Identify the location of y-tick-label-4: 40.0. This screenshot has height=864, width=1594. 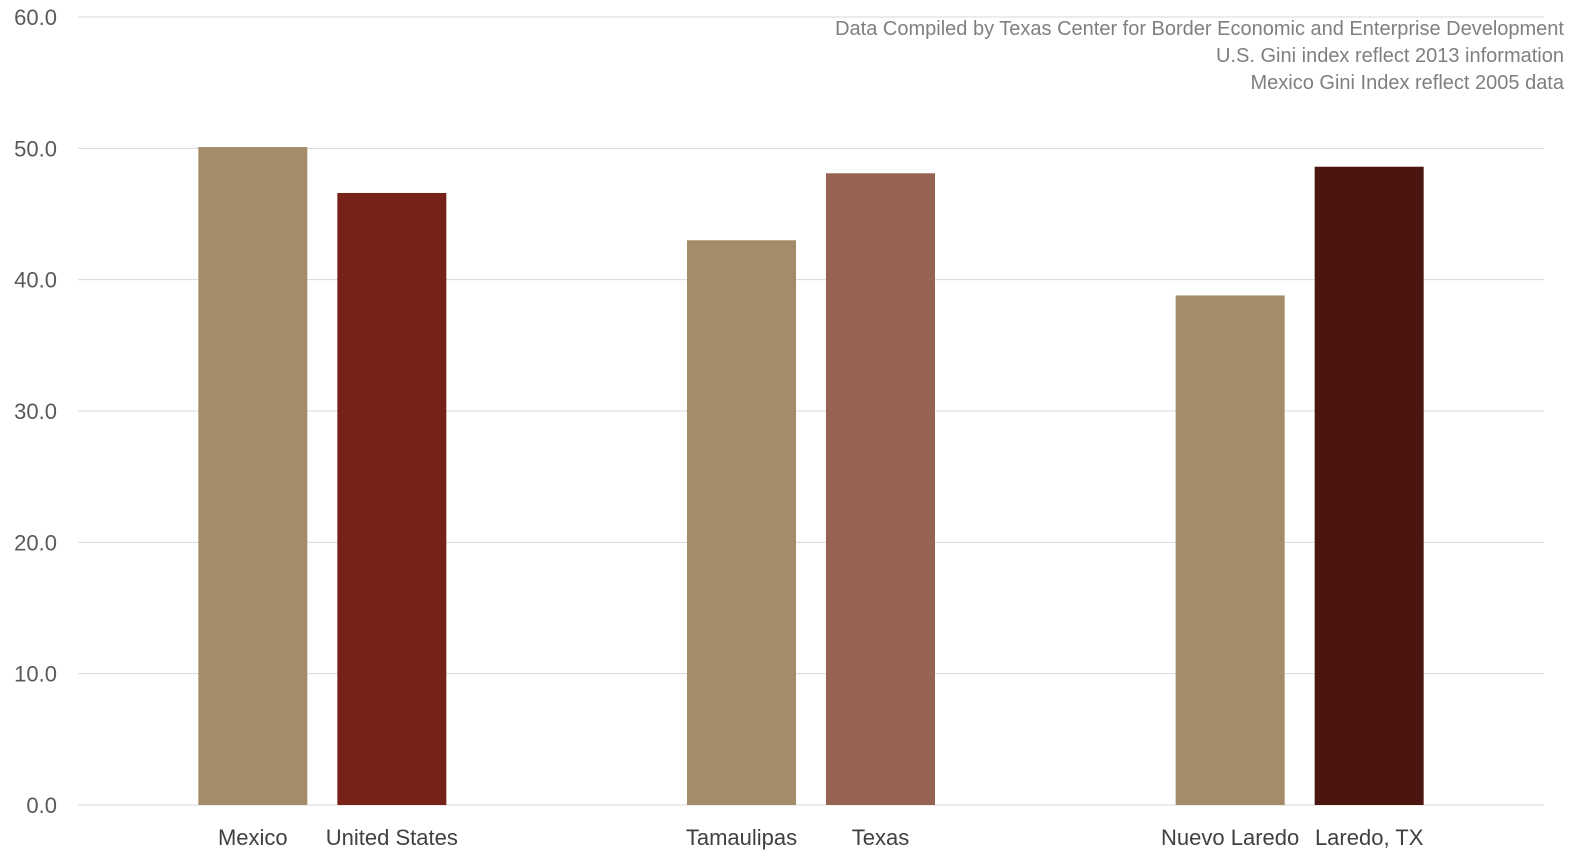
(35, 280).